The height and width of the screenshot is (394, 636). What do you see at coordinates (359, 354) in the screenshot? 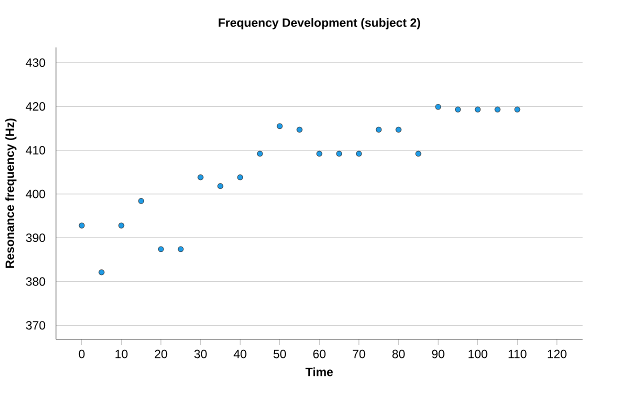
I see `x-tick-label: 70` at bounding box center [359, 354].